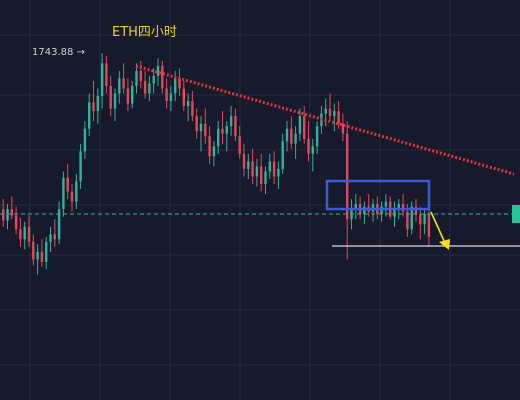 This screenshot has width=520, height=400. I want to click on chart-title: ETH四小时, so click(144, 32).